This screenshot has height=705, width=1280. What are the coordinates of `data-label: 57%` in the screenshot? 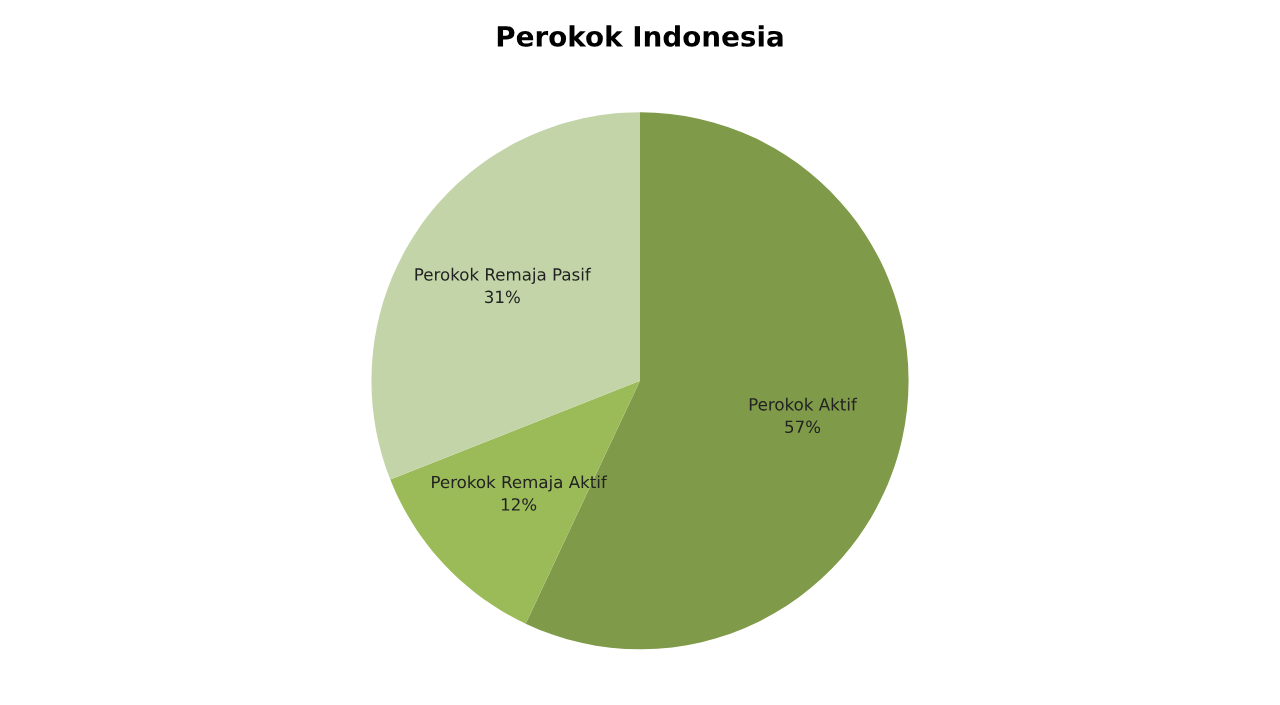 It's located at (803, 427).